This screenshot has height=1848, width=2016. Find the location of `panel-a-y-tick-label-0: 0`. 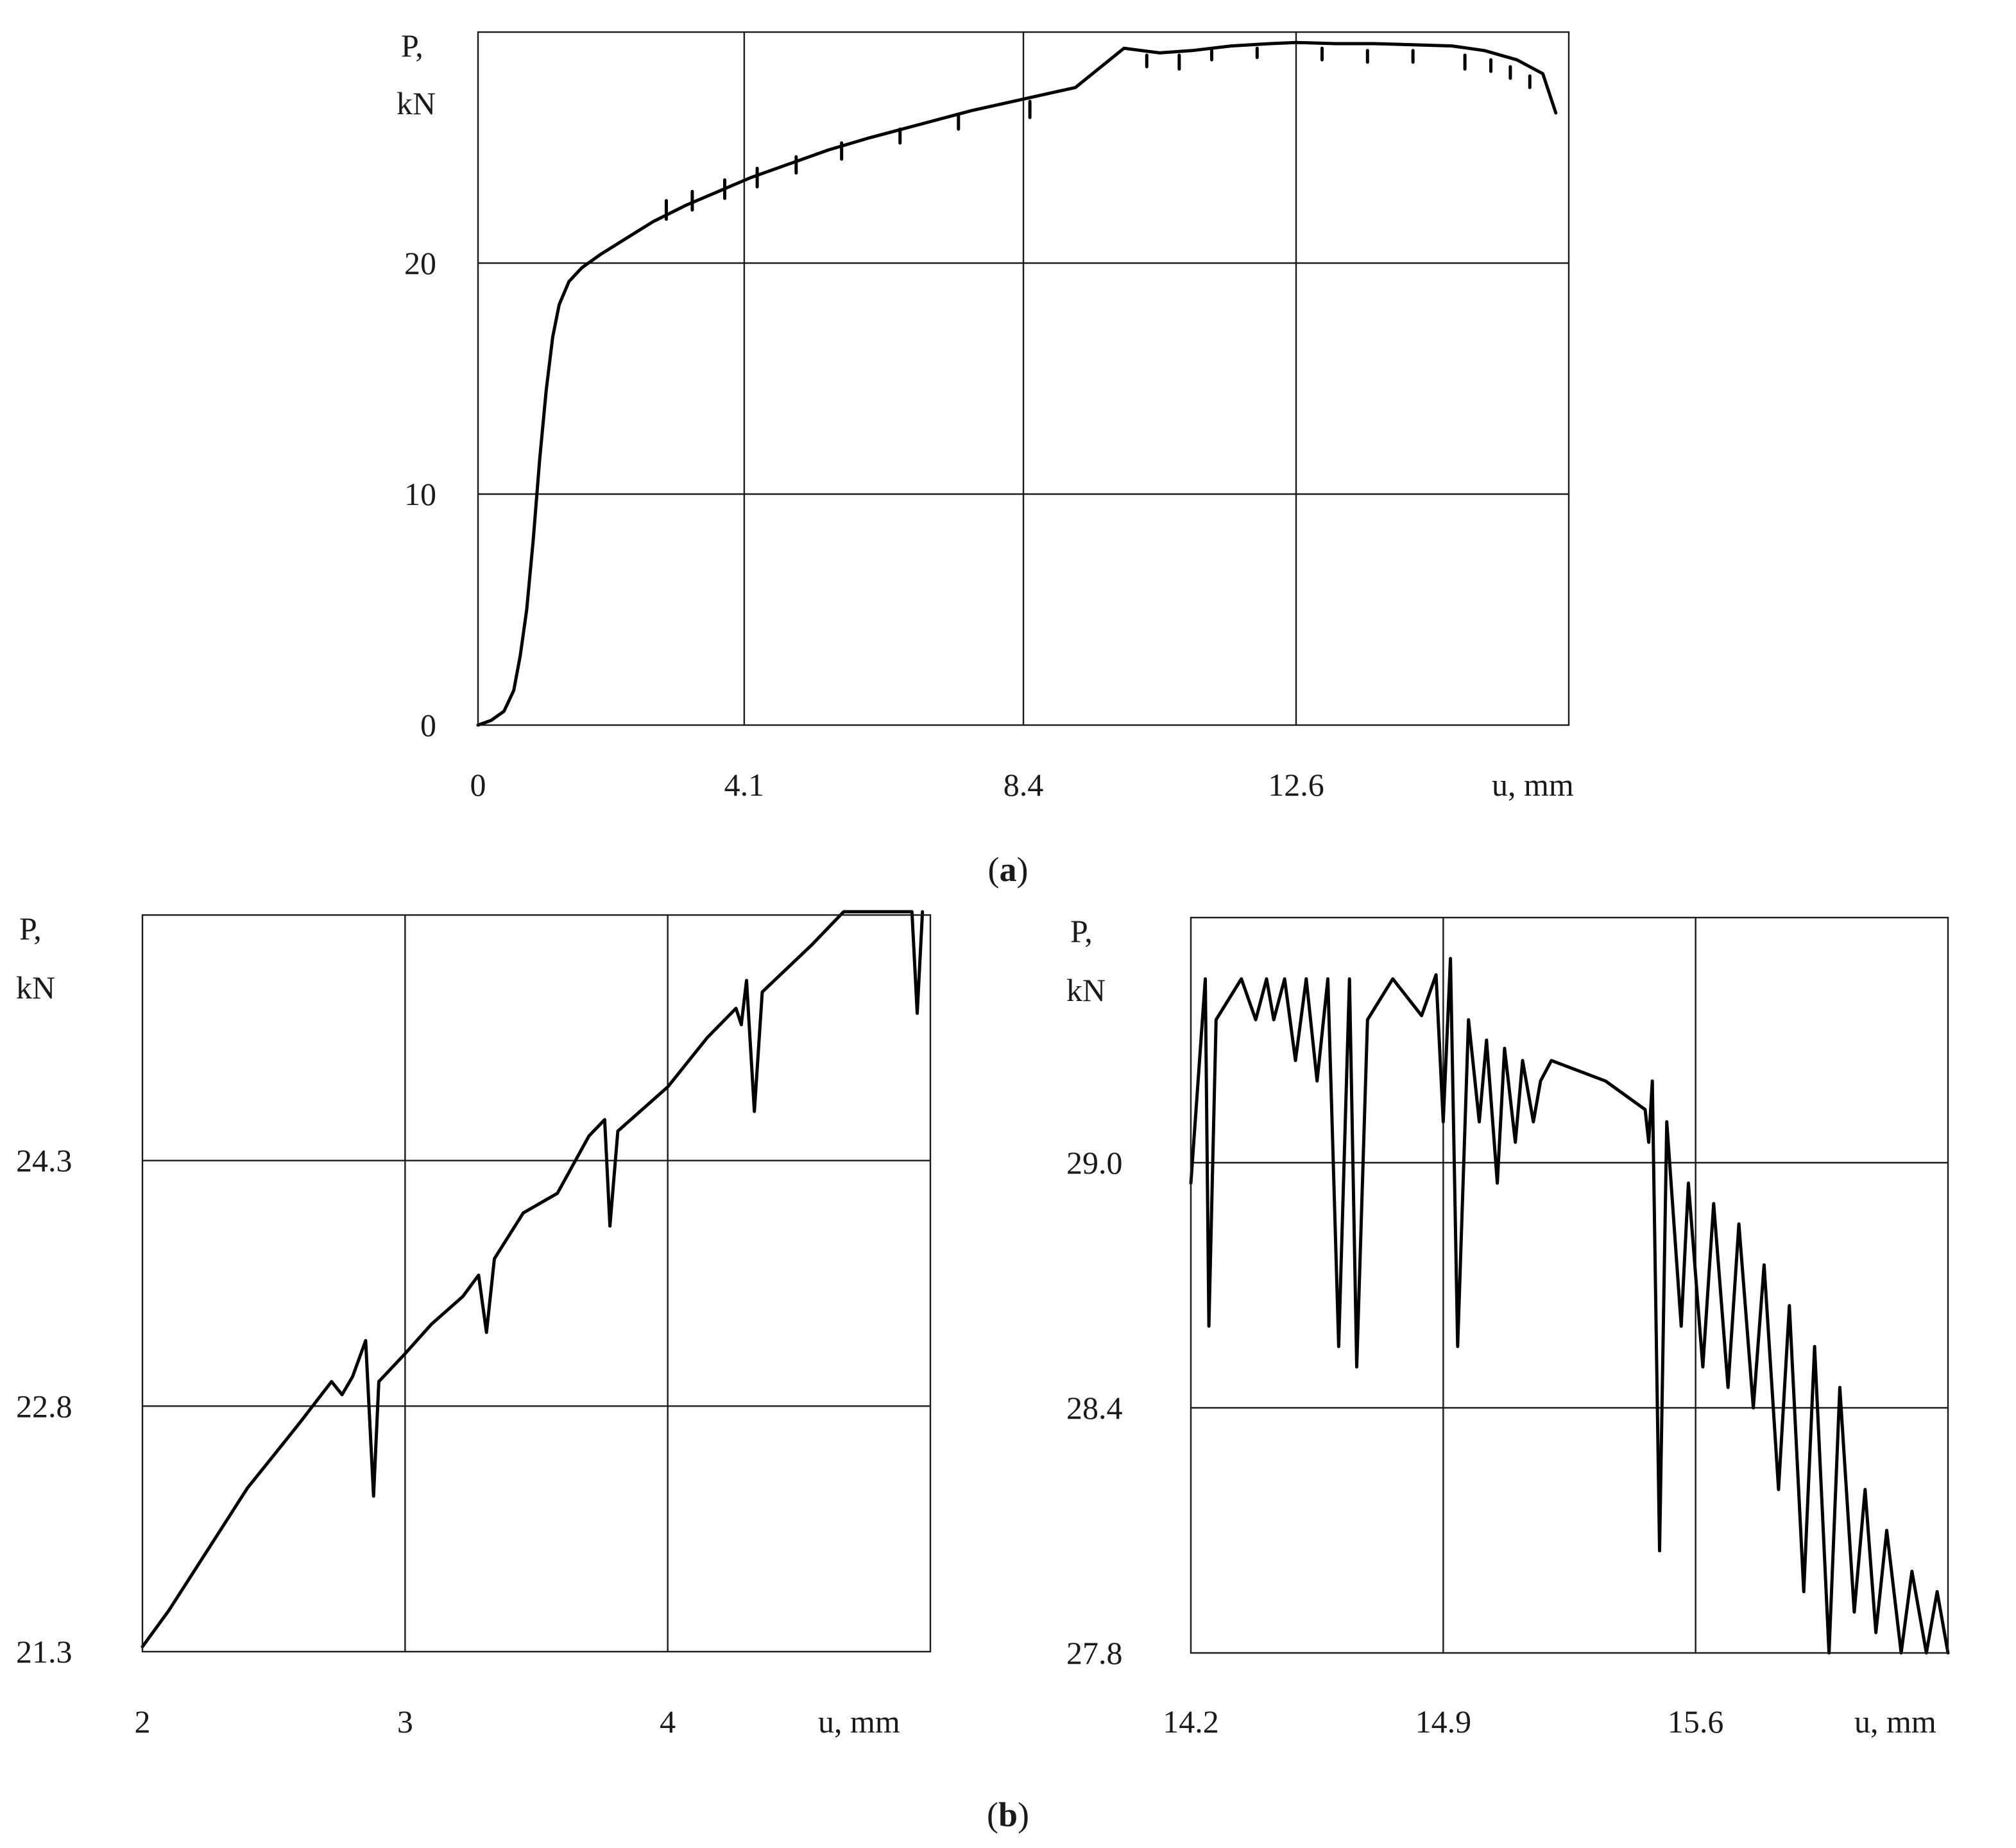

panel-a-y-tick-label-0: 0 is located at coordinates (428, 725).